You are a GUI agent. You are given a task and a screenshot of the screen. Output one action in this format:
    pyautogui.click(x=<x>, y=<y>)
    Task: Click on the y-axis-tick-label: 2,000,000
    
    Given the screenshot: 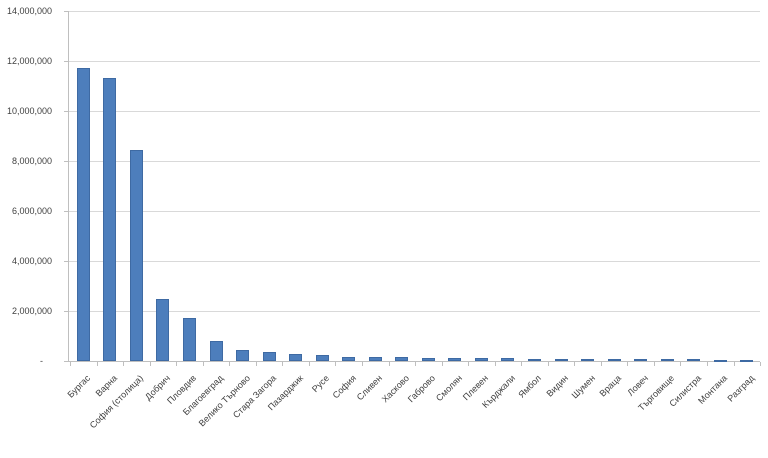 What is the action you would take?
    pyautogui.click(x=31, y=311)
    